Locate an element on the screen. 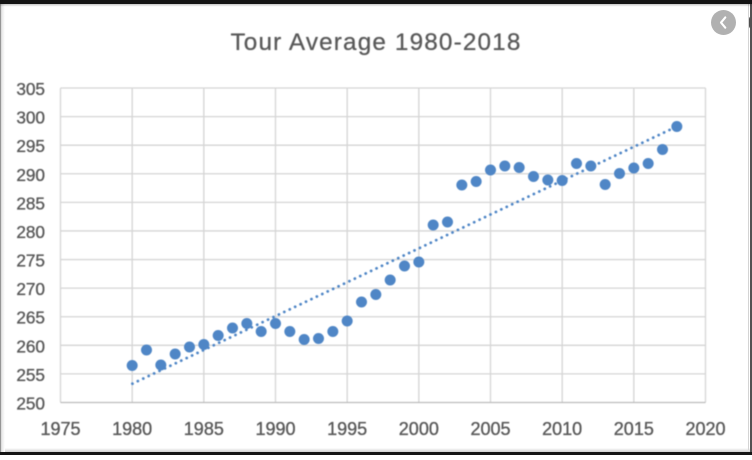  svg-text: 280 is located at coordinates (30, 232).